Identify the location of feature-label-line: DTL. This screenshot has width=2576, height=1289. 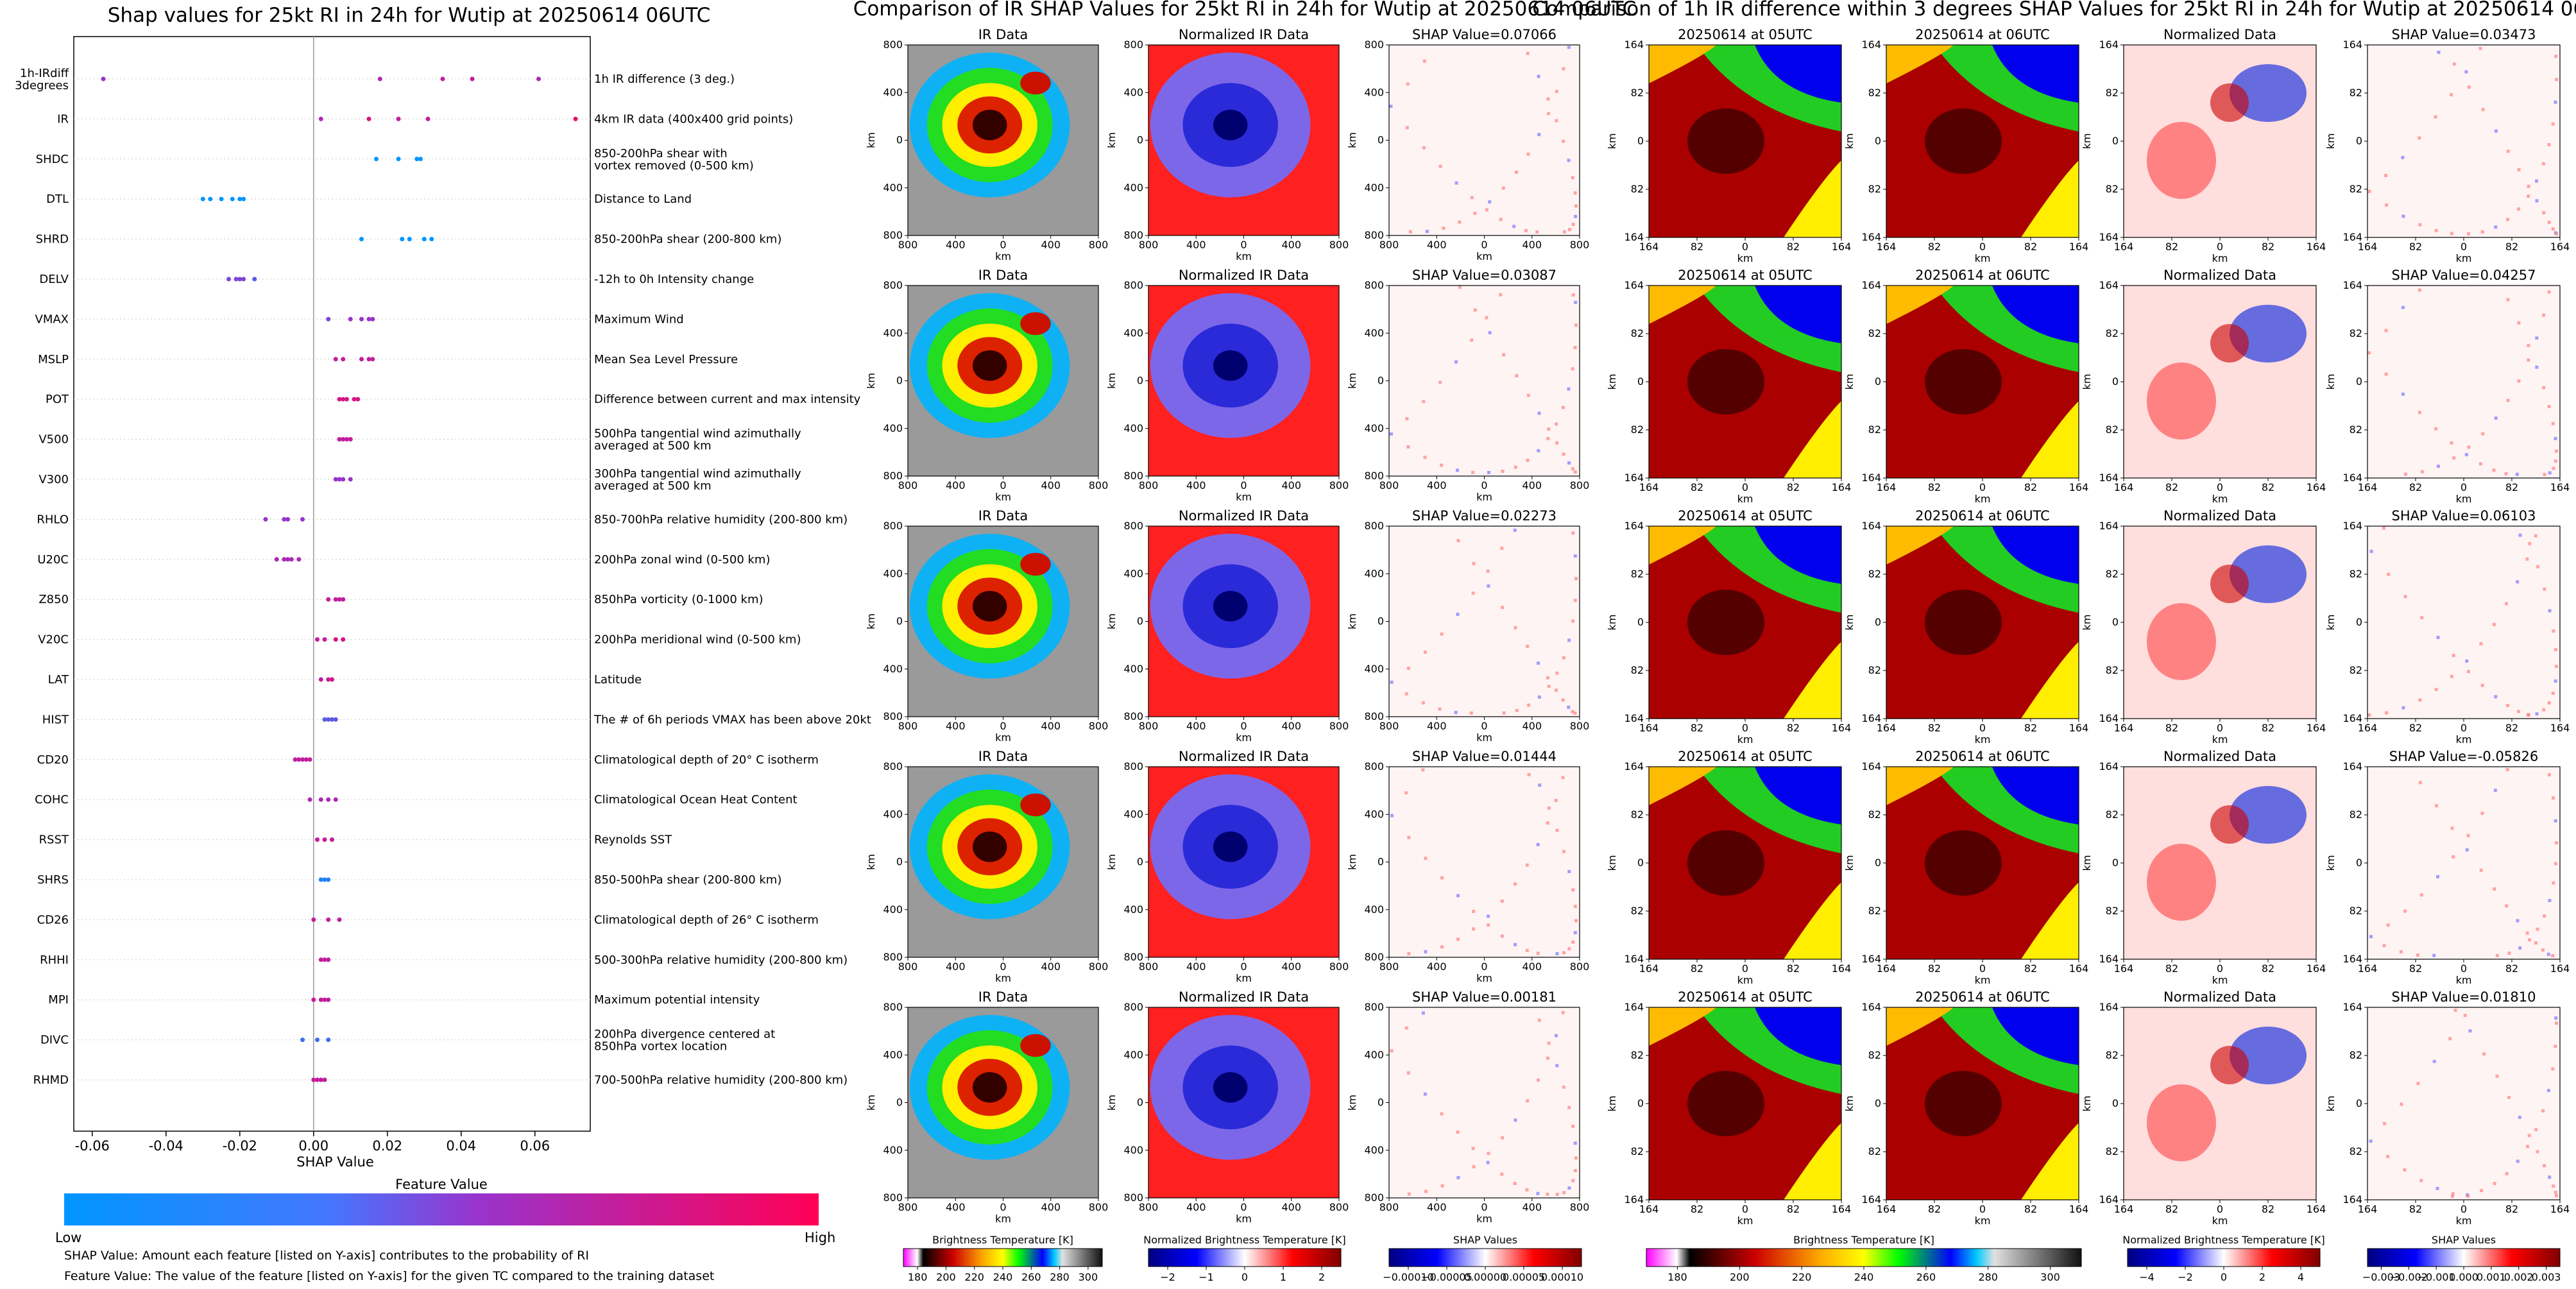
(58, 199).